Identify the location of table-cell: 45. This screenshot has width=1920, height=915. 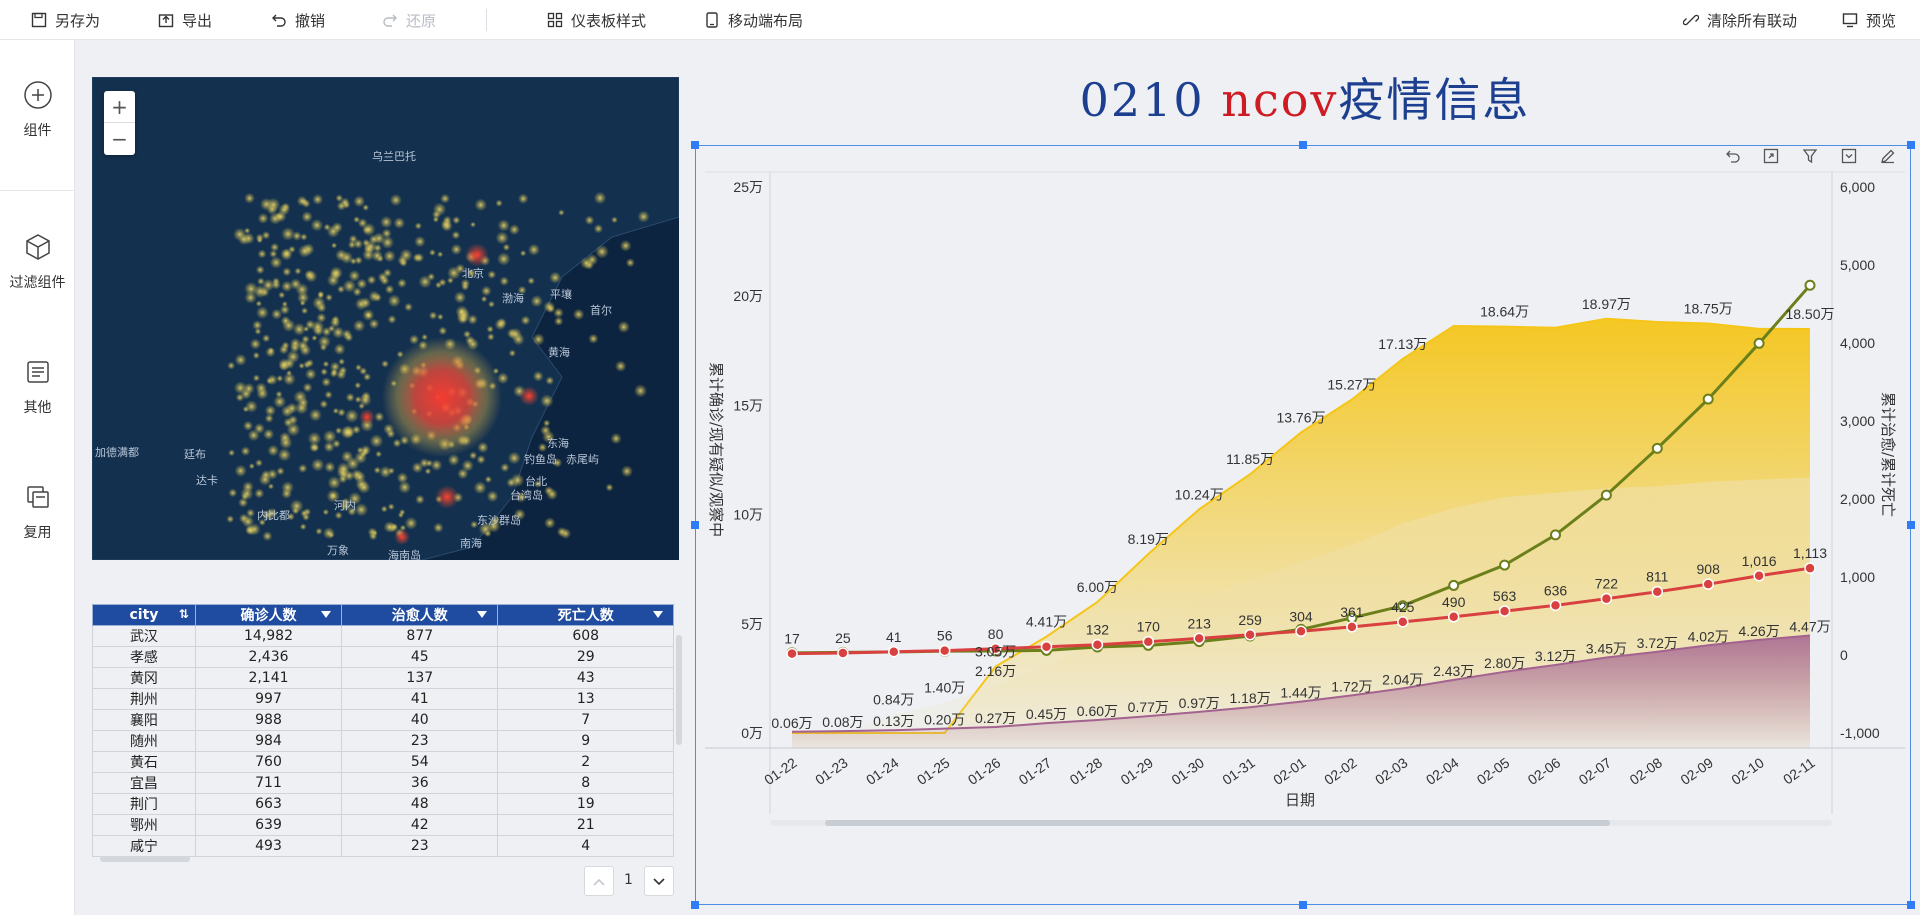
(420, 657).